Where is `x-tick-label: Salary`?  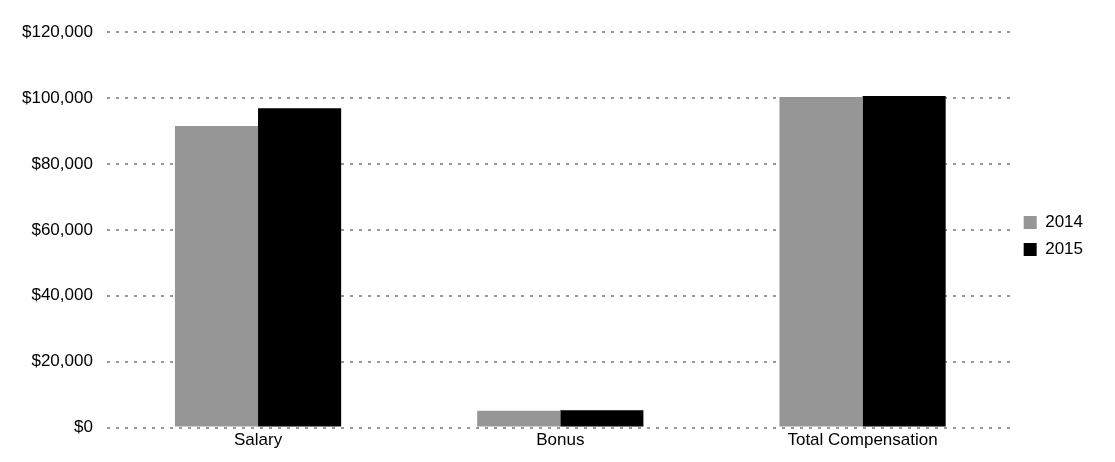
x-tick-label: Salary is located at coordinates (258, 440).